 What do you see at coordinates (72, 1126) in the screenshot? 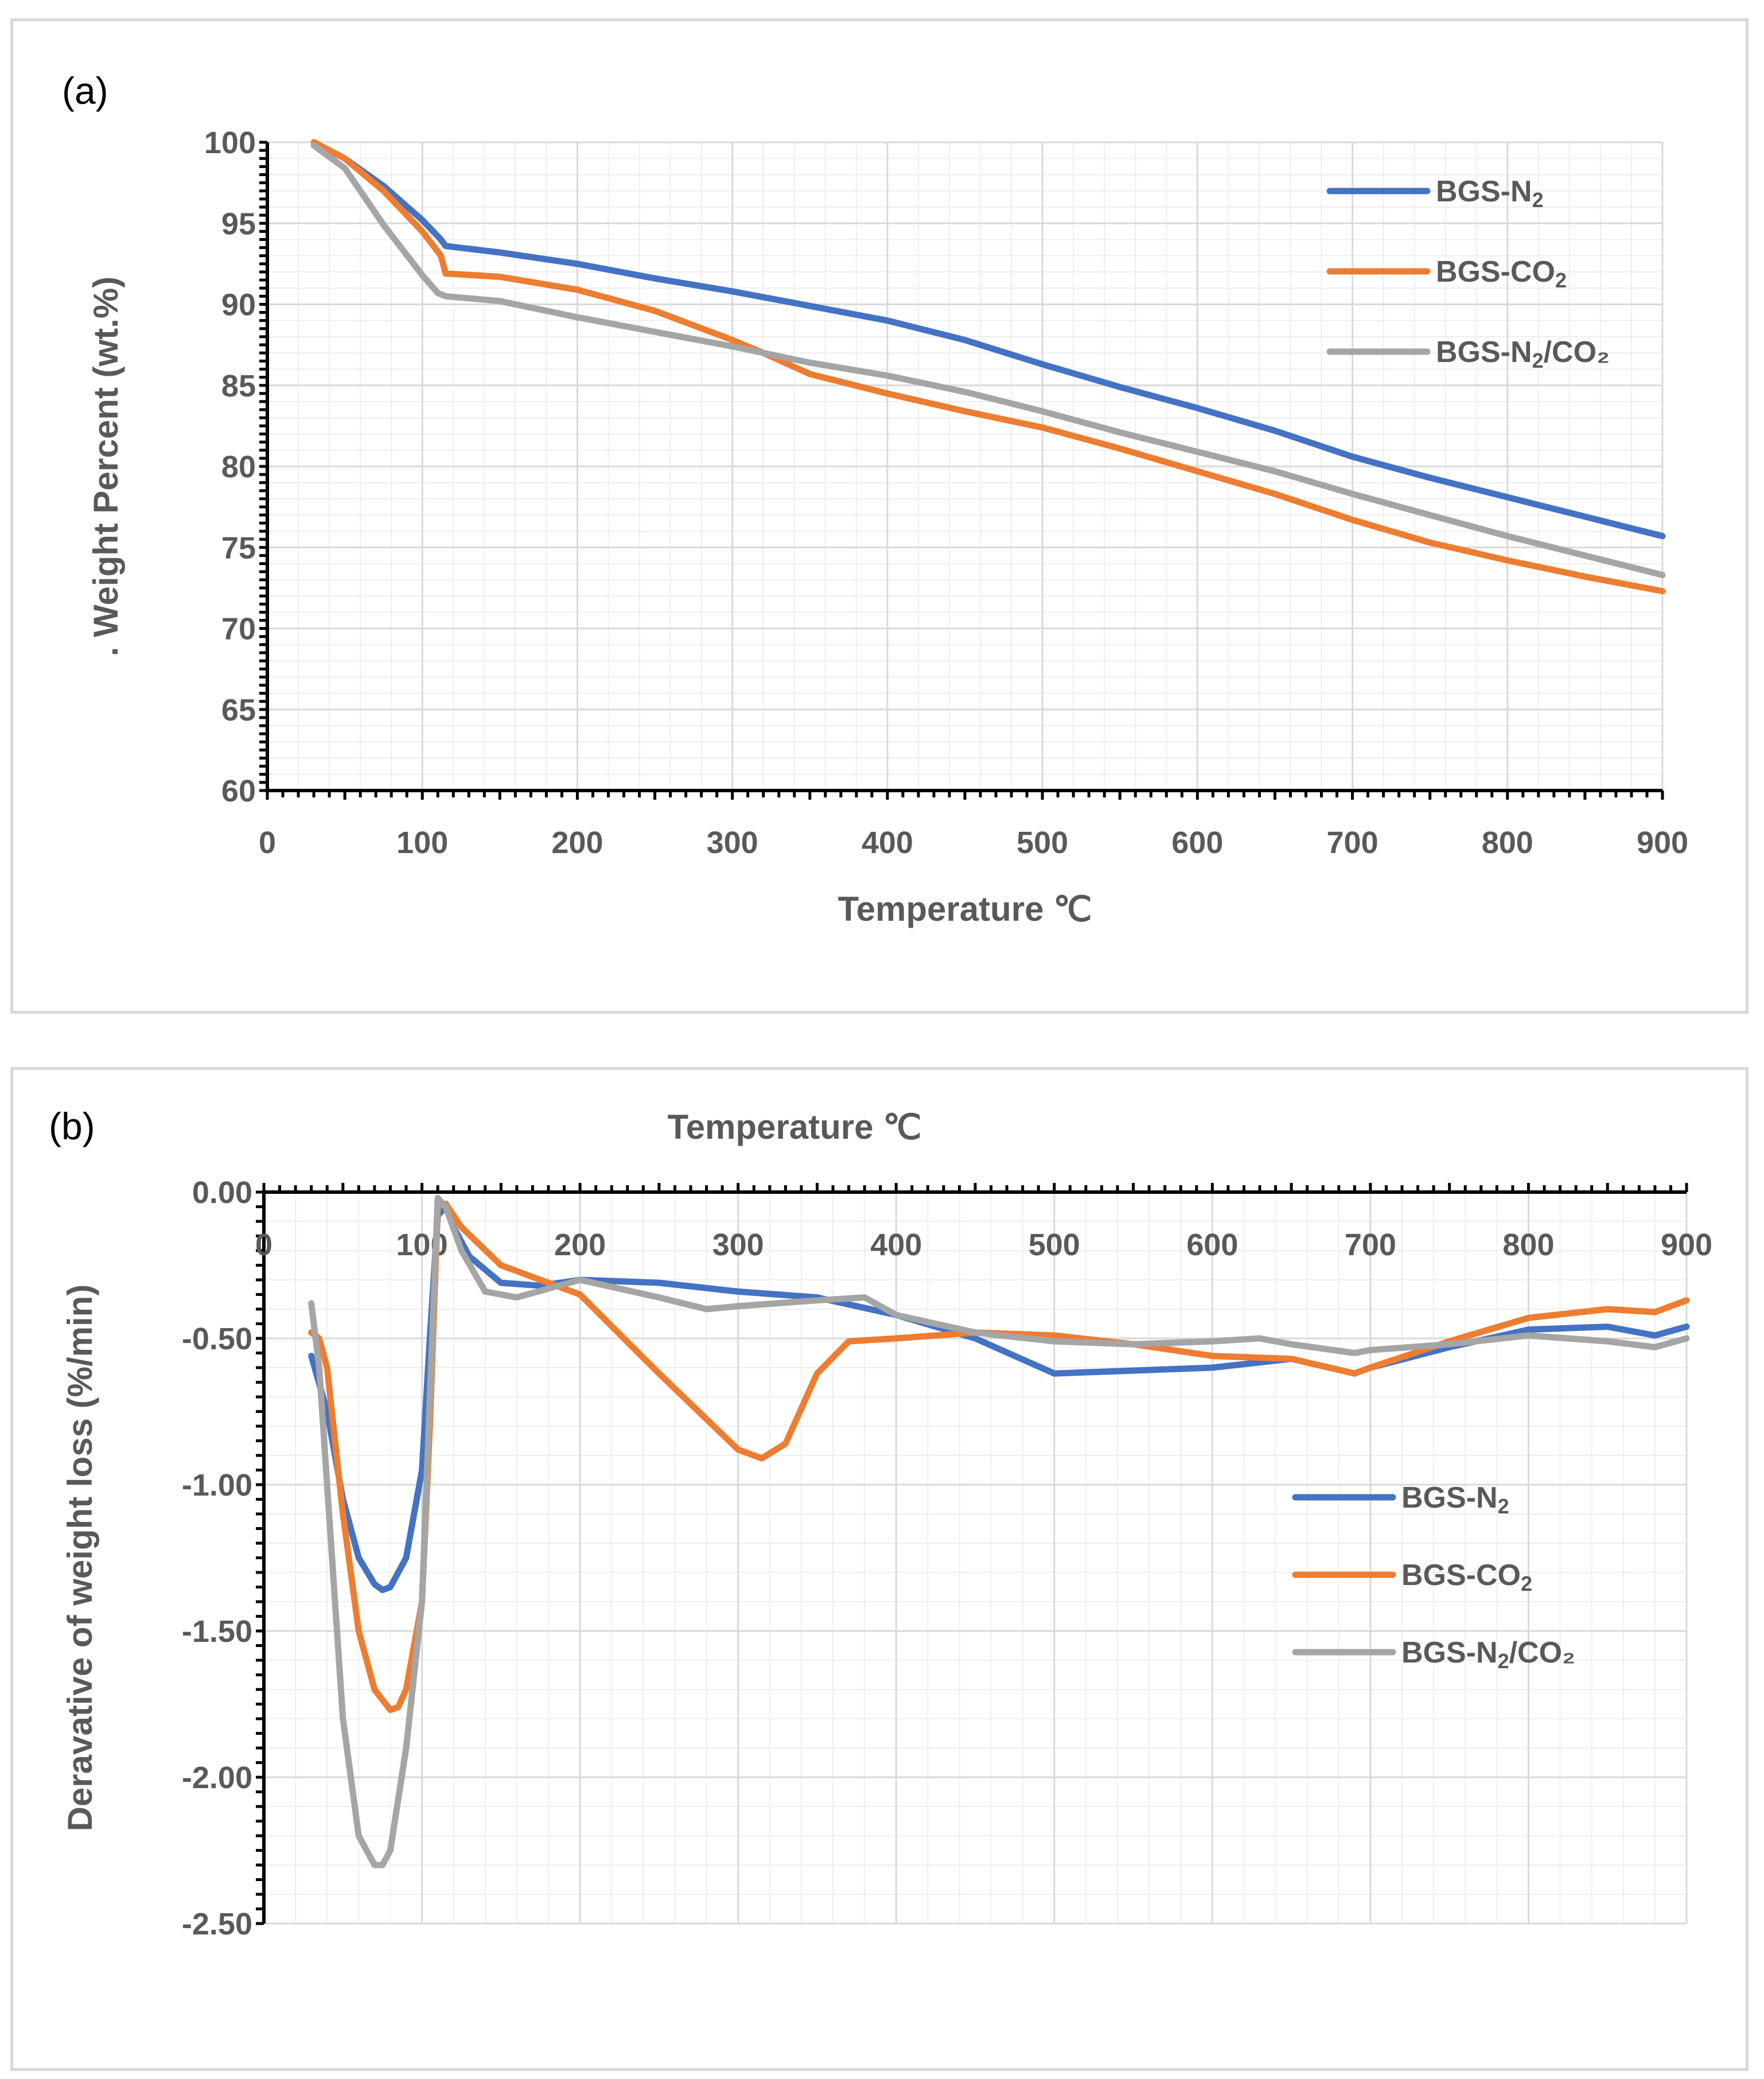
I see `panel-b-label: (b)` at bounding box center [72, 1126].